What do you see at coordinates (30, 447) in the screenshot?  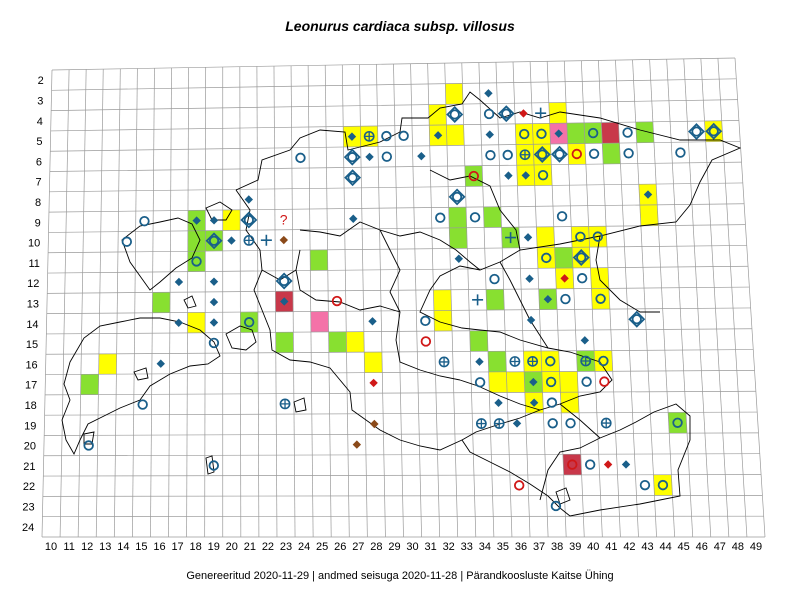 I see `row-label: 20` at bounding box center [30, 447].